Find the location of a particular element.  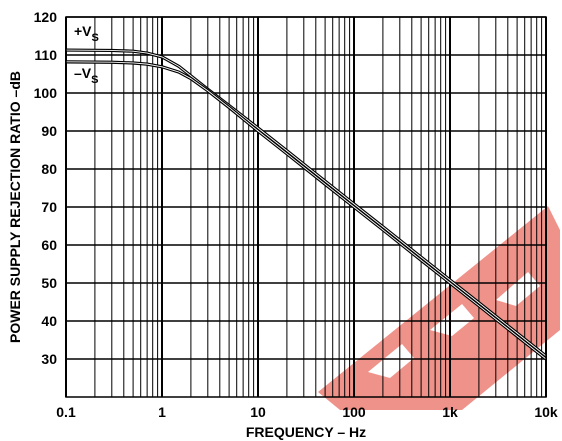

y-tick-label: 110 is located at coordinates (45, 55).